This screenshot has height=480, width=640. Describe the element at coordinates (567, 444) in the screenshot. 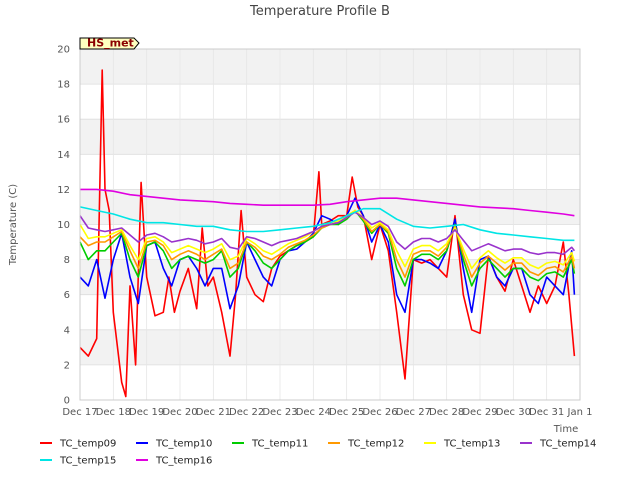

I see `legend-label: TC_temp14` at that location.